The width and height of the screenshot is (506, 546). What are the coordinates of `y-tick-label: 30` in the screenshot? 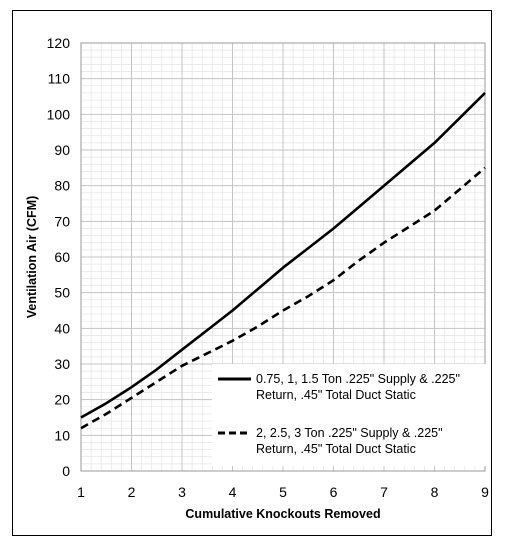 It's located at (62, 364).